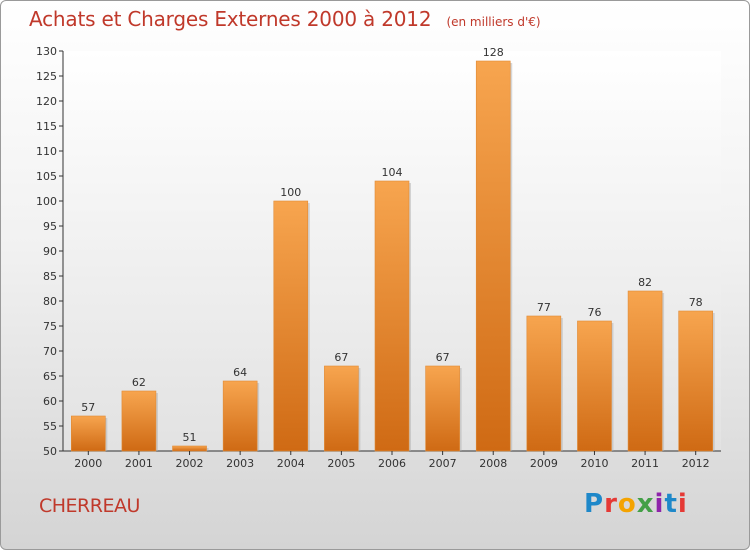  What do you see at coordinates (50, 301) in the screenshot?
I see `y-tick-label: 80` at bounding box center [50, 301].